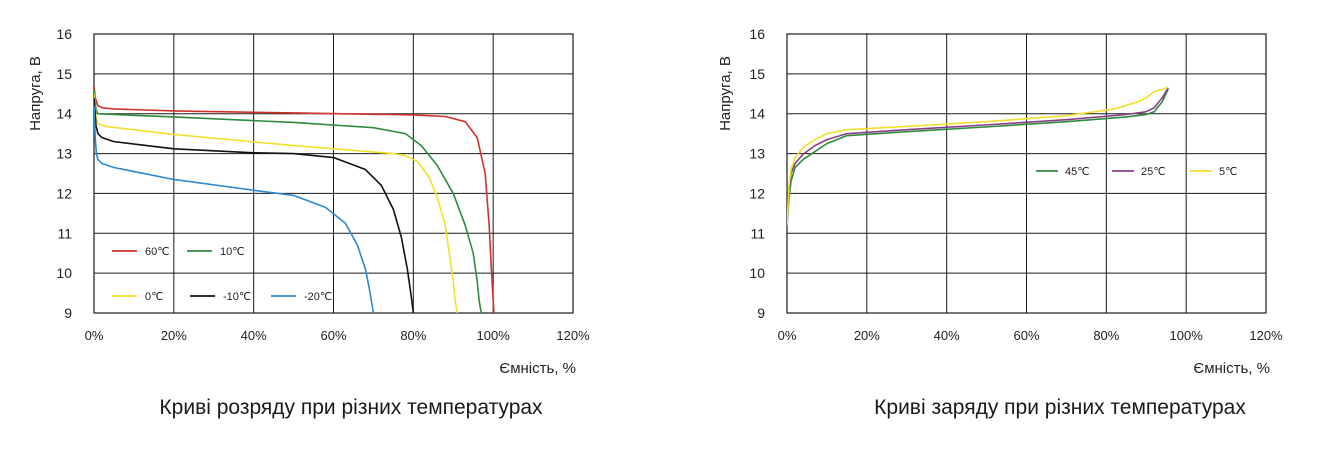 The height and width of the screenshot is (454, 1324). I want to click on legend-label: 0℃, so click(154, 297).